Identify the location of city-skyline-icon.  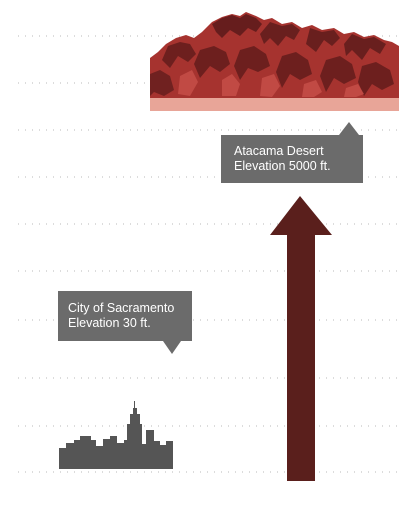
(116, 435).